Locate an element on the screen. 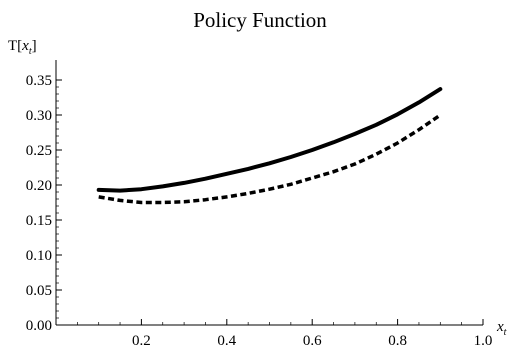 This screenshot has height=360, width=513. y-tick-label: 0.20 is located at coordinates (39, 186).